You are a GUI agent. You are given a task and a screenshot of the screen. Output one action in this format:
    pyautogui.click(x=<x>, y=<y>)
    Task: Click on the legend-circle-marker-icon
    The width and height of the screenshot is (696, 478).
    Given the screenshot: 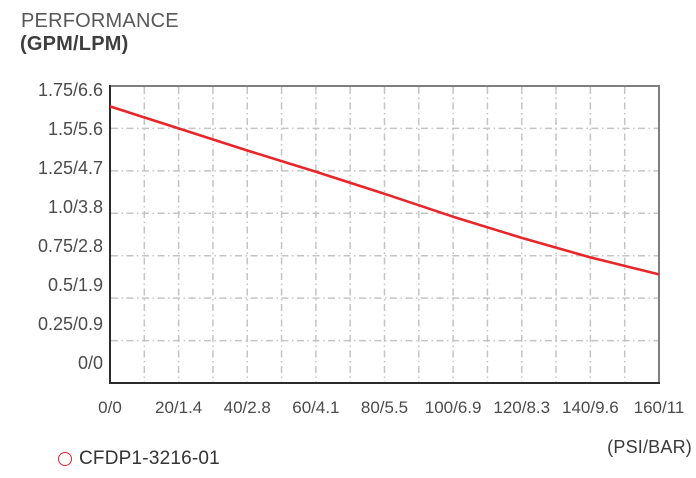 What is the action you would take?
    pyautogui.click(x=65, y=459)
    